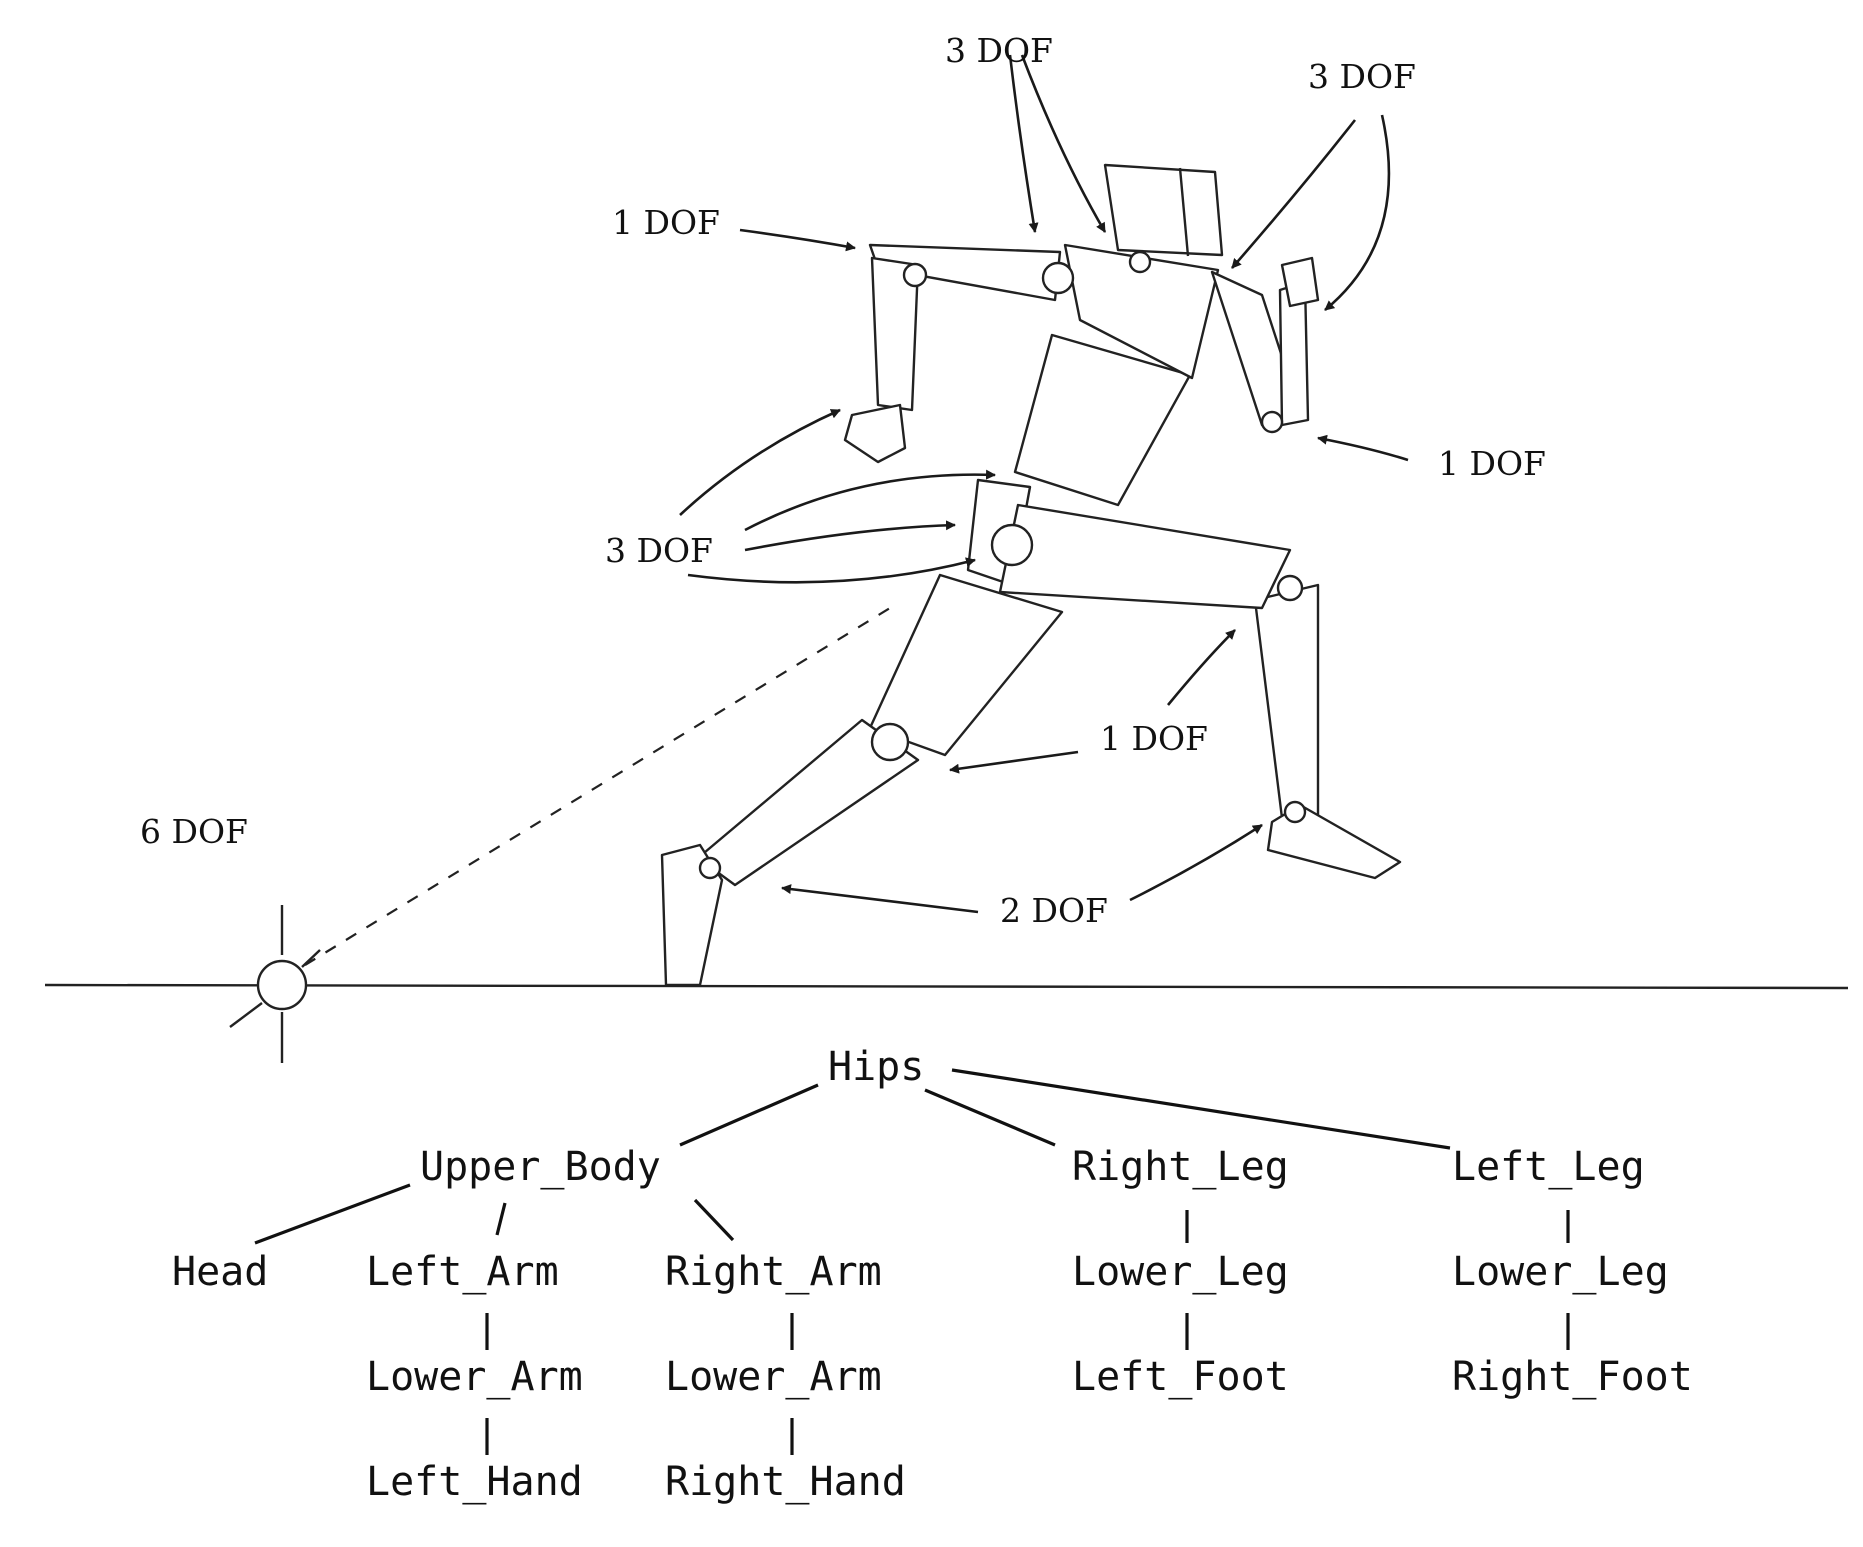 The image size is (1863, 1547). Describe the element at coordinates (1560, 1272) in the screenshot. I see `node-left-lower-leg: Lower_Leg` at that location.